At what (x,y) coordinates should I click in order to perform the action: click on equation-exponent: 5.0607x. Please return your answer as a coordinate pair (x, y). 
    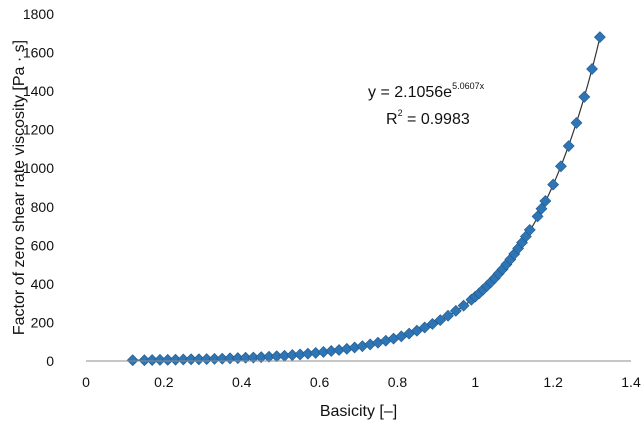
    Looking at the image, I should click on (468, 86).